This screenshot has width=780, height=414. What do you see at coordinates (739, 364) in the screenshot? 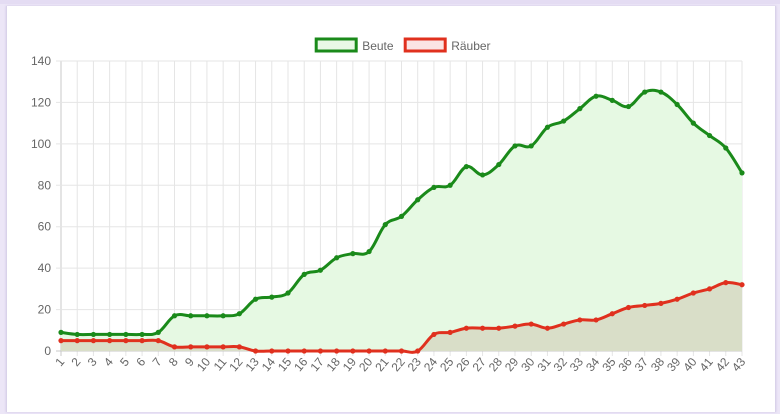
I see `x-tick-label: 43` at bounding box center [739, 364].